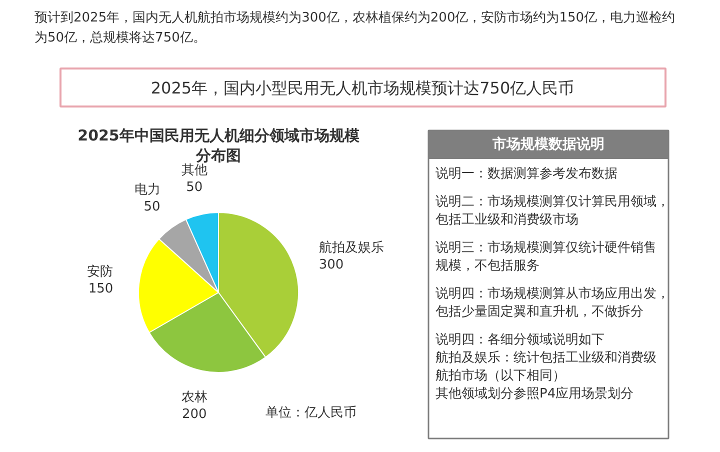 This screenshot has width=720, height=452. I want to click on text: 预计到2025年，国内无人机航拍市场规模约为300亿，农林植保约为200亿，安防市场约为150亿，电力巡检约为50亿，总规模将达750亿。, so click(355, 28).